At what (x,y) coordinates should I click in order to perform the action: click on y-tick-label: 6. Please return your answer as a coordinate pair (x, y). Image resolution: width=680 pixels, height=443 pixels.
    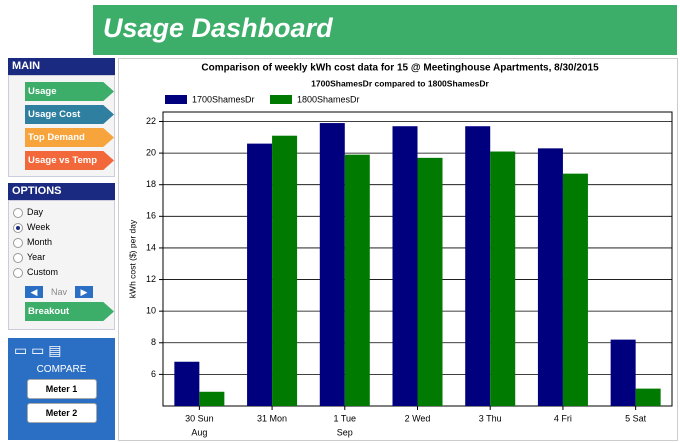
    Looking at the image, I should click on (153, 374).